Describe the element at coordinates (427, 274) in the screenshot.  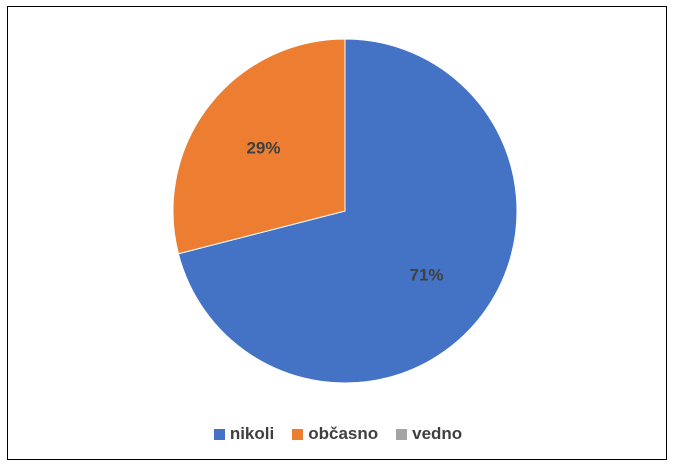
I see `data-label-0: 71%` at that location.